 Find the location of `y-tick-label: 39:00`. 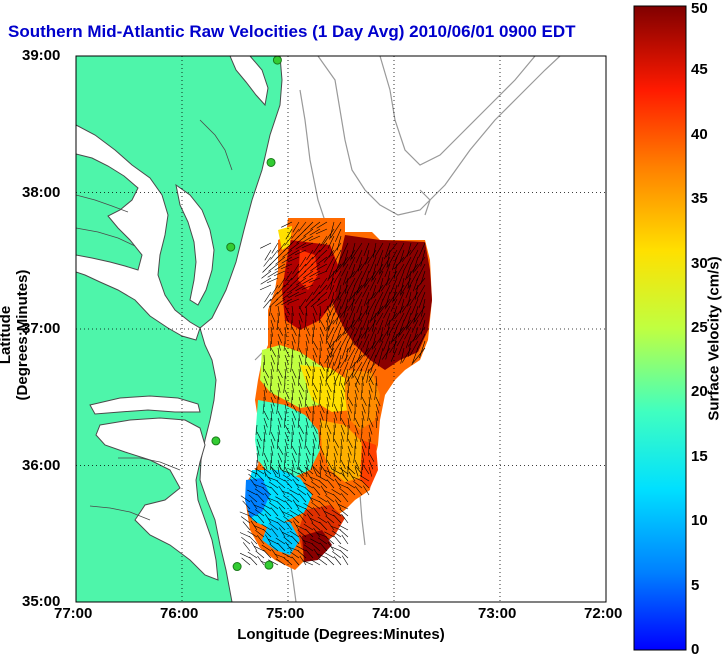

y-tick-label: 39:00 is located at coordinates (41, 55).